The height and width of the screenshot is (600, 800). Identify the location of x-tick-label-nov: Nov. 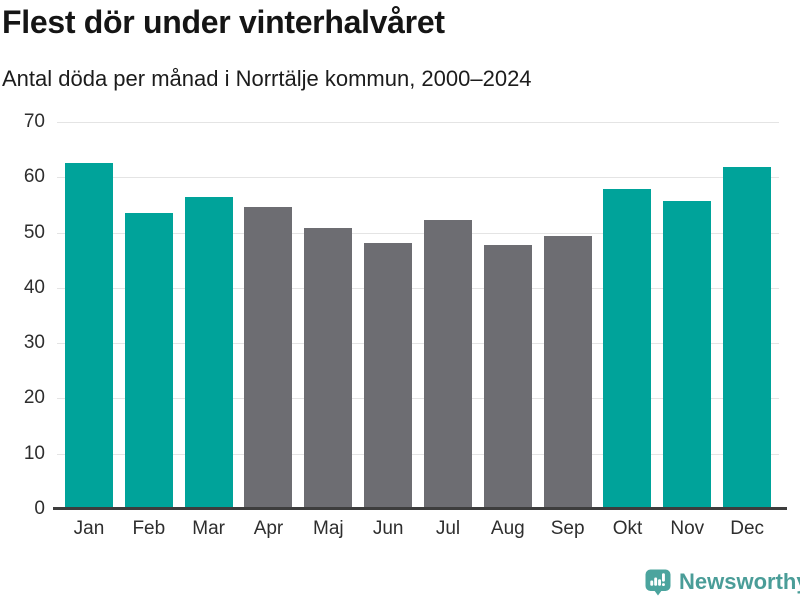
(687, 528).